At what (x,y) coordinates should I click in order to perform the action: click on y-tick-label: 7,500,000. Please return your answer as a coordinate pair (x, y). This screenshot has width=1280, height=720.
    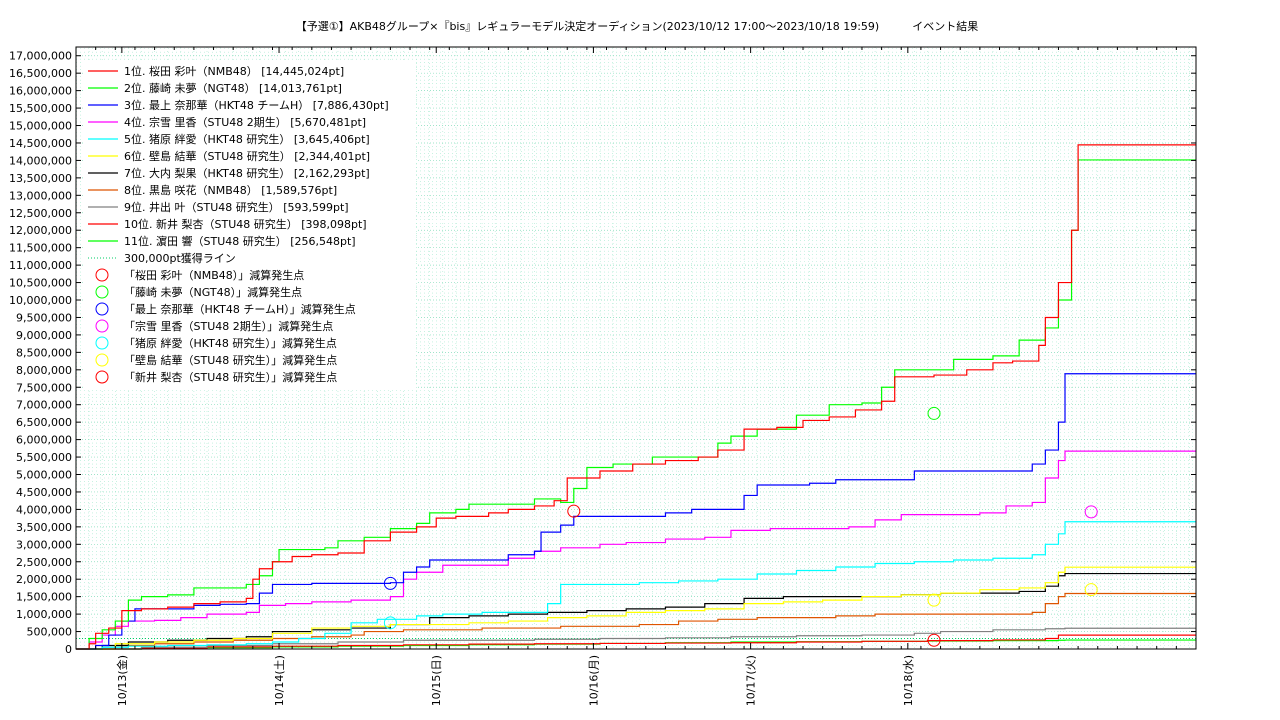
    Looking at the image, I should click on (44, 387).